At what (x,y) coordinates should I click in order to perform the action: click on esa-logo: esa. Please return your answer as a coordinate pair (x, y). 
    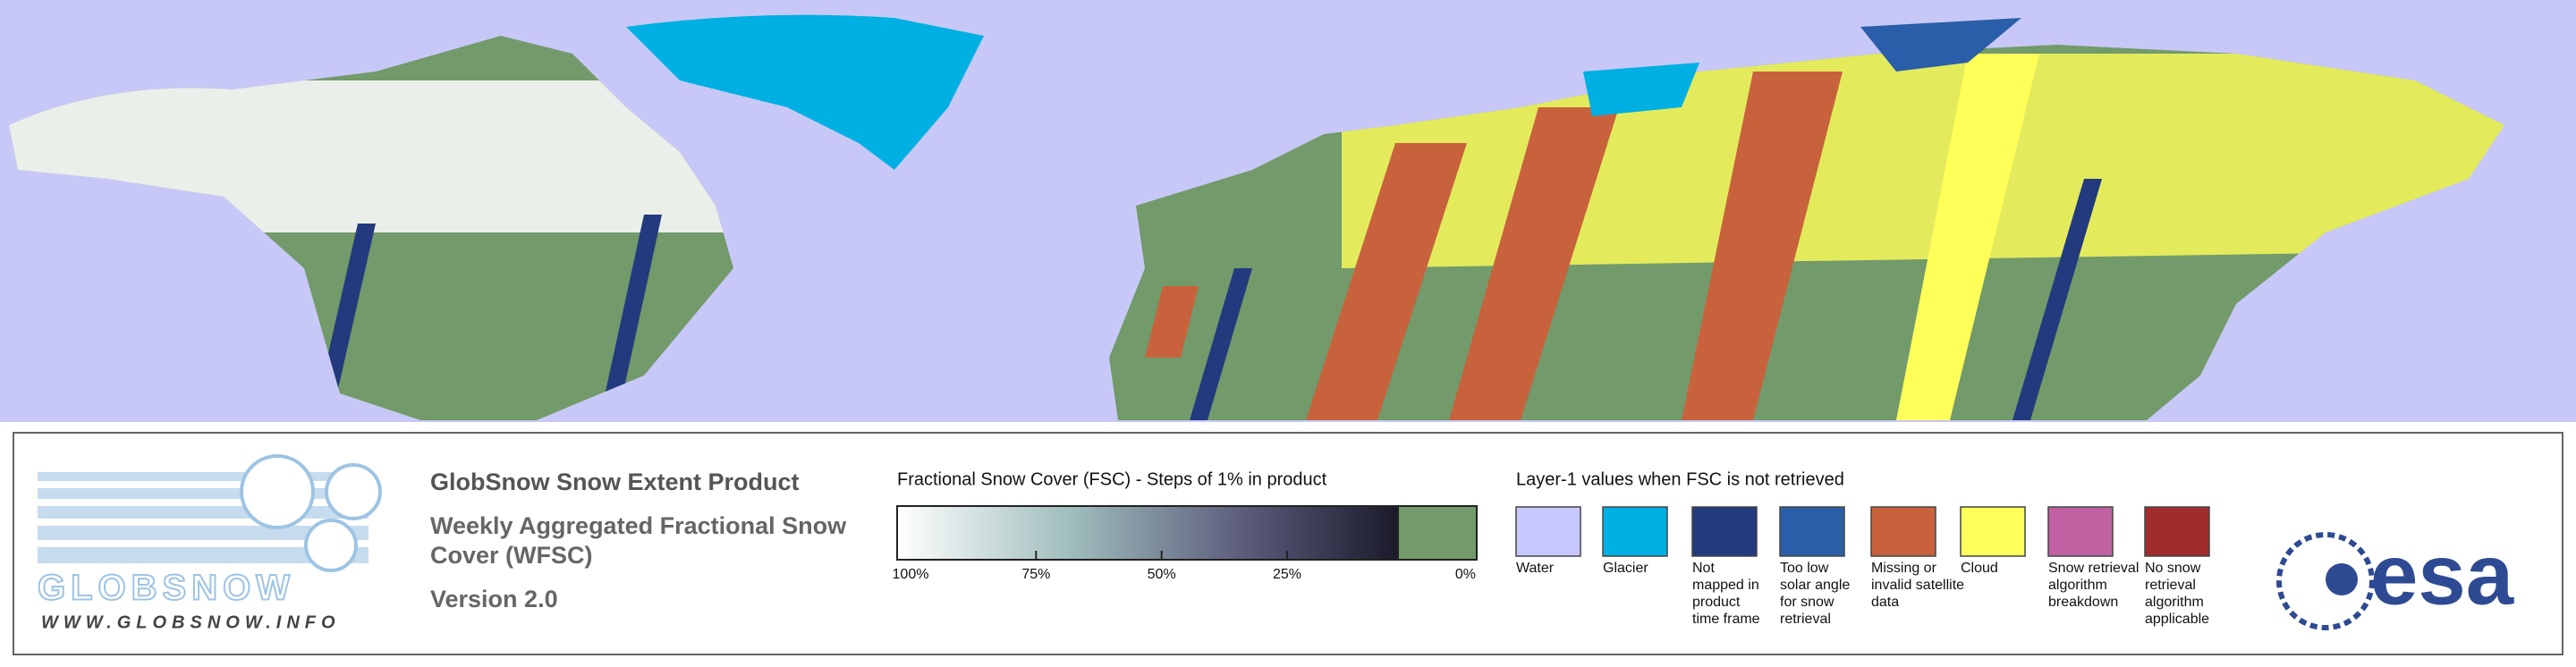
    Looking at the image, I should click on (2395, 578).